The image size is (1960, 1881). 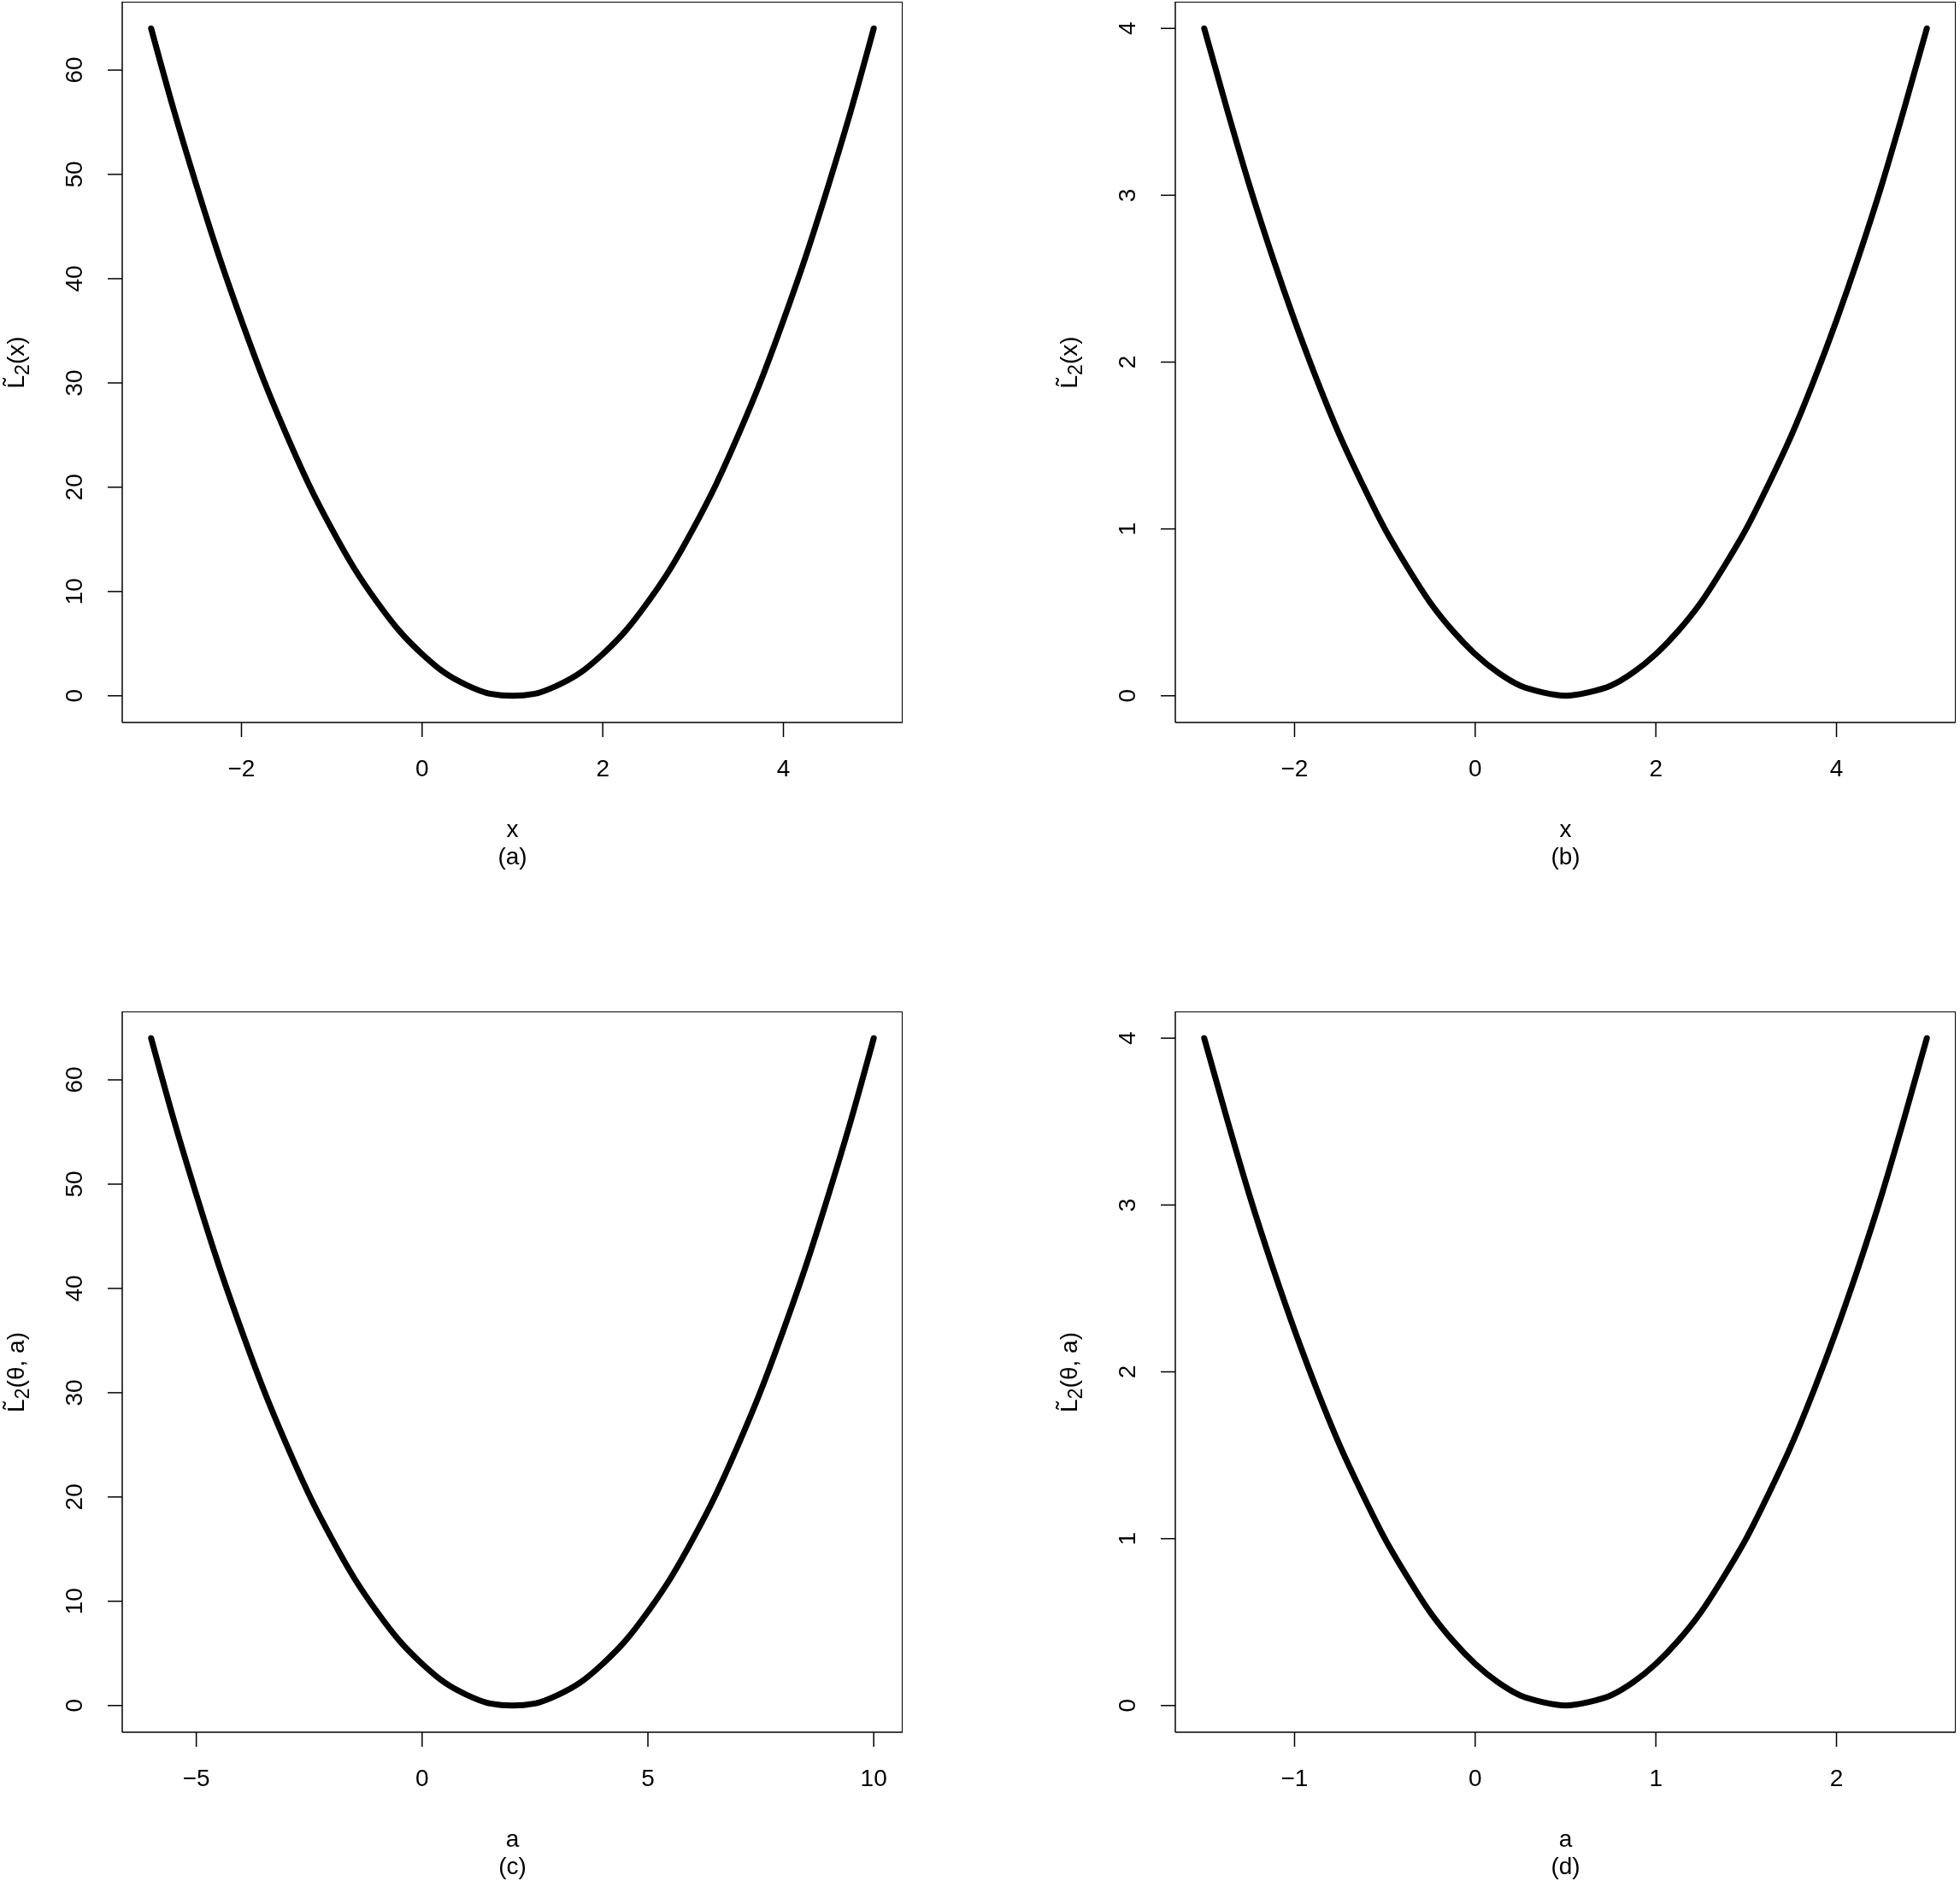 I want to click on x-tick-label: −1, so click(x=1295, y=1778).